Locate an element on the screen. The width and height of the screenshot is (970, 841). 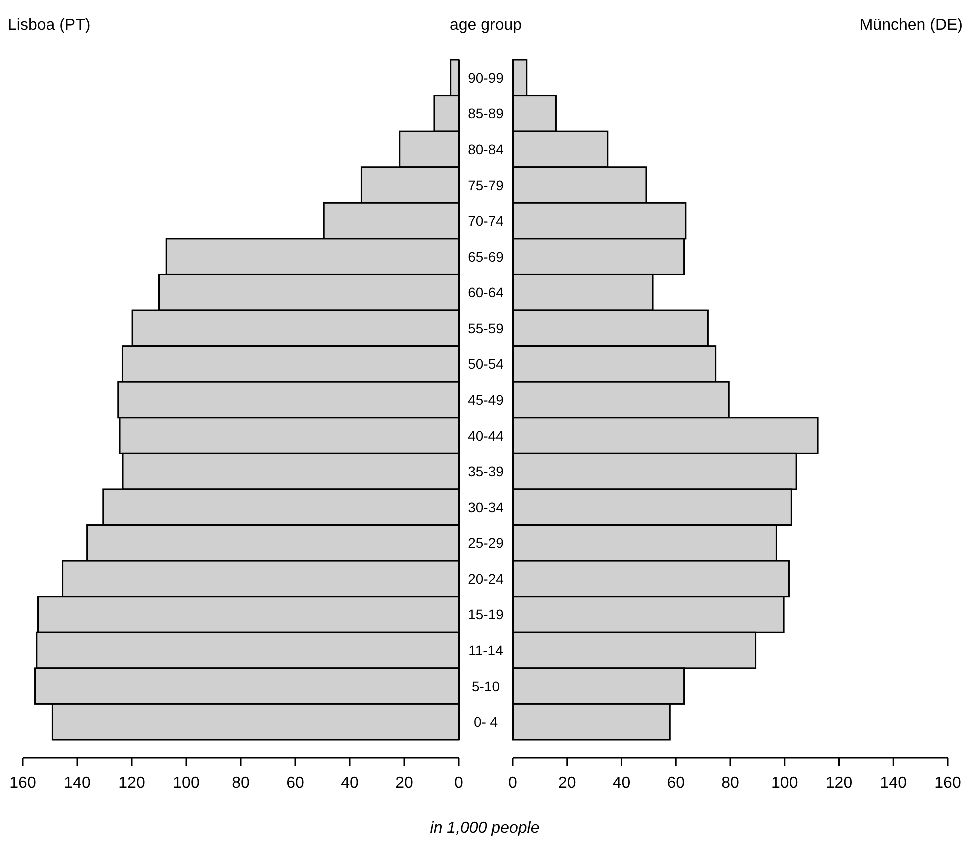
y-tick-label: 11-14 is located at coordinates (486, 650).